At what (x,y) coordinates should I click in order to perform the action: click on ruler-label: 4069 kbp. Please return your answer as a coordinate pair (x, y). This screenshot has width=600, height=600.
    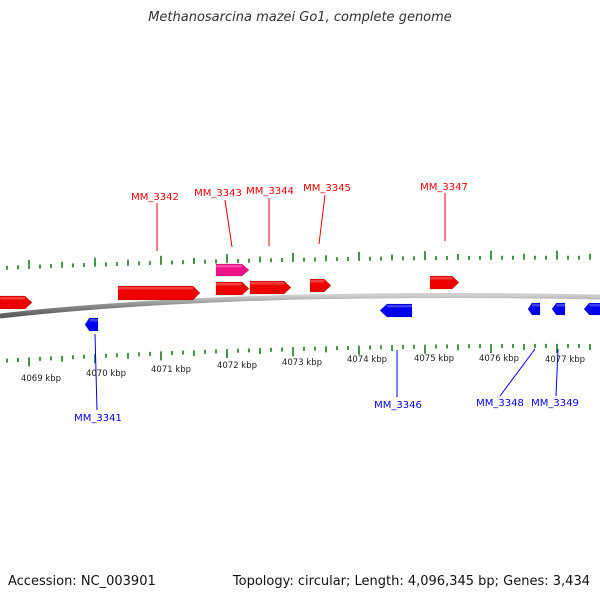
    Looking at the image, I should click on (41, 379).